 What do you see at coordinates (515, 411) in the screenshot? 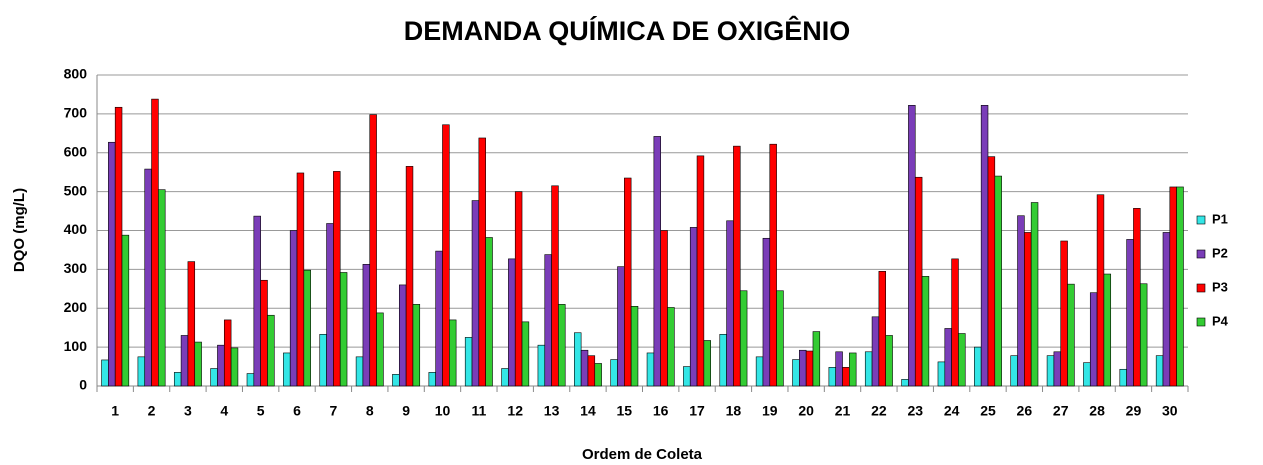
I see `x-tick-label: 12` at bounding box center [515, 411].